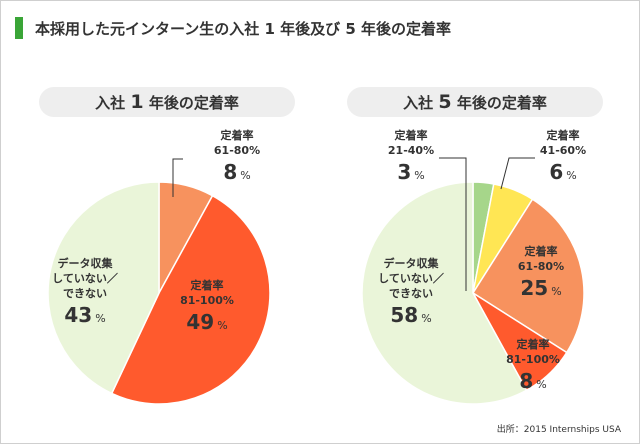  What do you see at coordinates (533, 365) in the screenshot?
I see `pie-2-label-4: 定着率 81-100% 8%` at bounding box center [533, 365].